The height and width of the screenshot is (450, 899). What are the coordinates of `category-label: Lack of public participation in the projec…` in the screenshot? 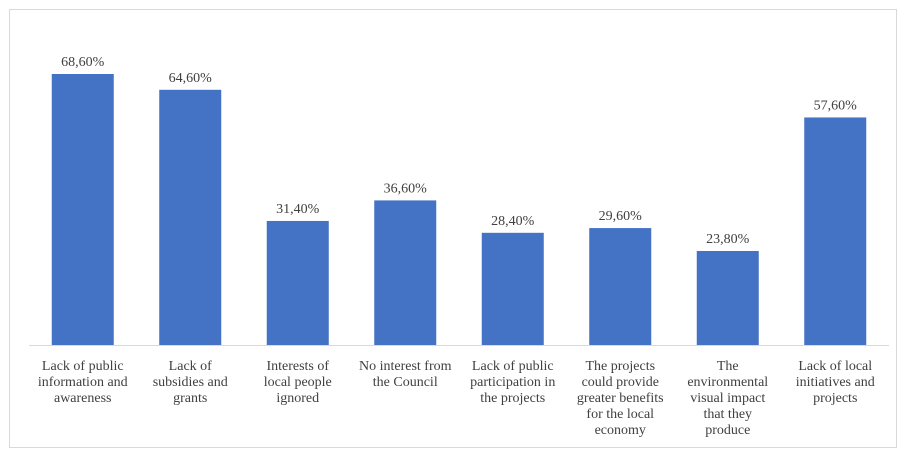 It's located at (512, 382).